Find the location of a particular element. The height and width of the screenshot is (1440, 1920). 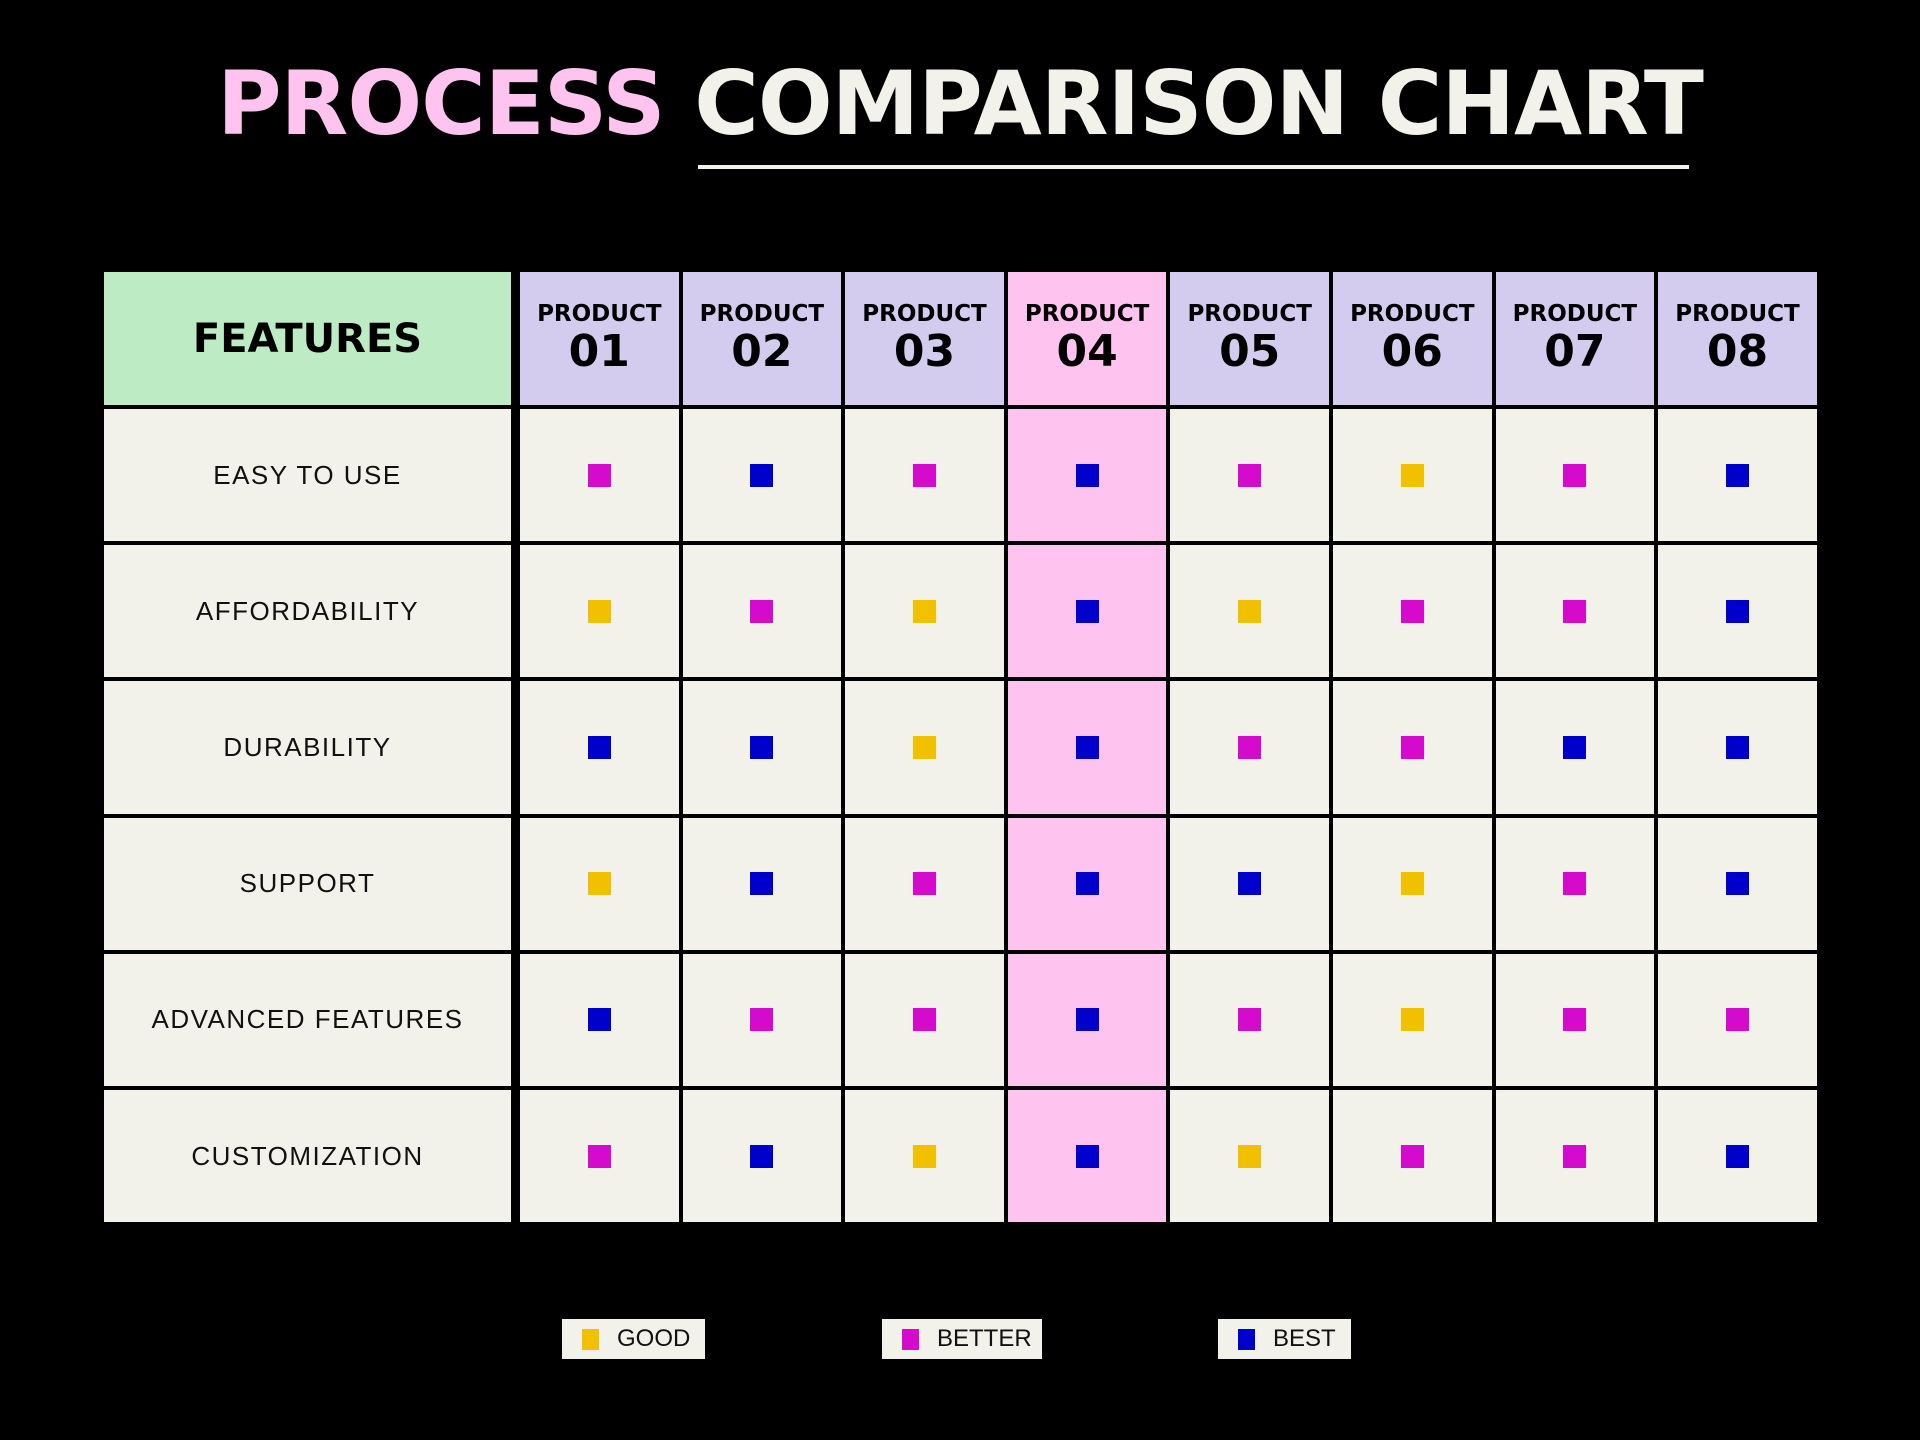

legend-item-best: BEST is located at coordinates (1284, 1339).